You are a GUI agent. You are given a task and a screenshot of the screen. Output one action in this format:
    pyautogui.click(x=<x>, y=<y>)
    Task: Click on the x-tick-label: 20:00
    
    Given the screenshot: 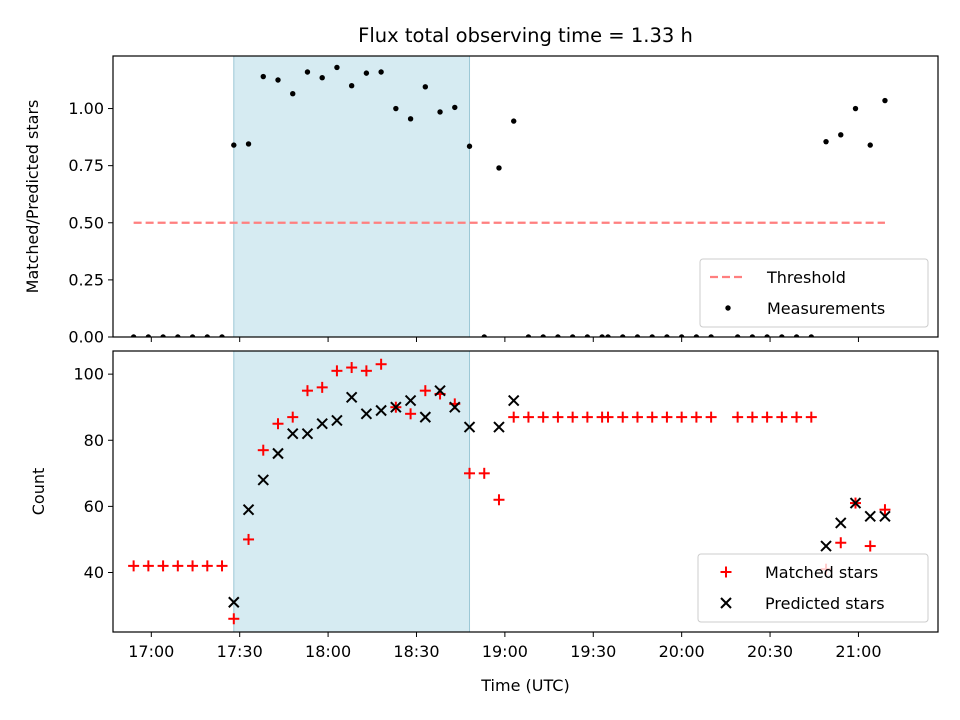 What is the action you would take?
    pyautogui.click(x=682, y=651)
    